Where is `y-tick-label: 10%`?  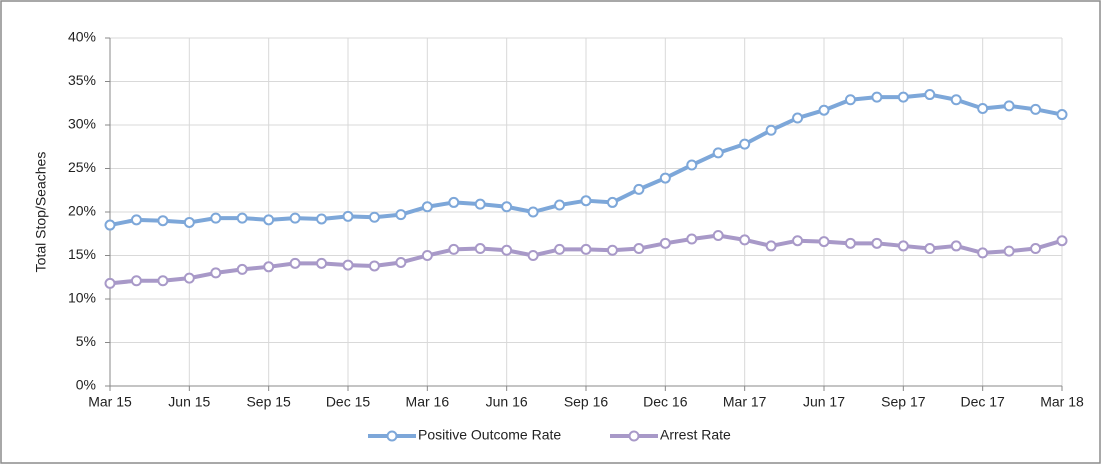
y-tick-label: 10% is located at coordinates (82, 298).